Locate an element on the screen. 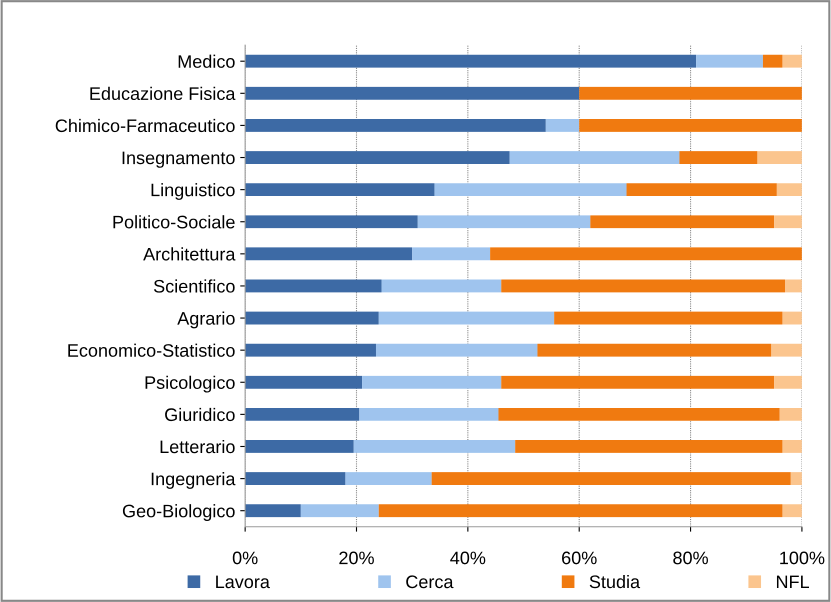 This screenshot has width=831, height=602. x-tick-label: 60% is located at coordinates (579, 558).